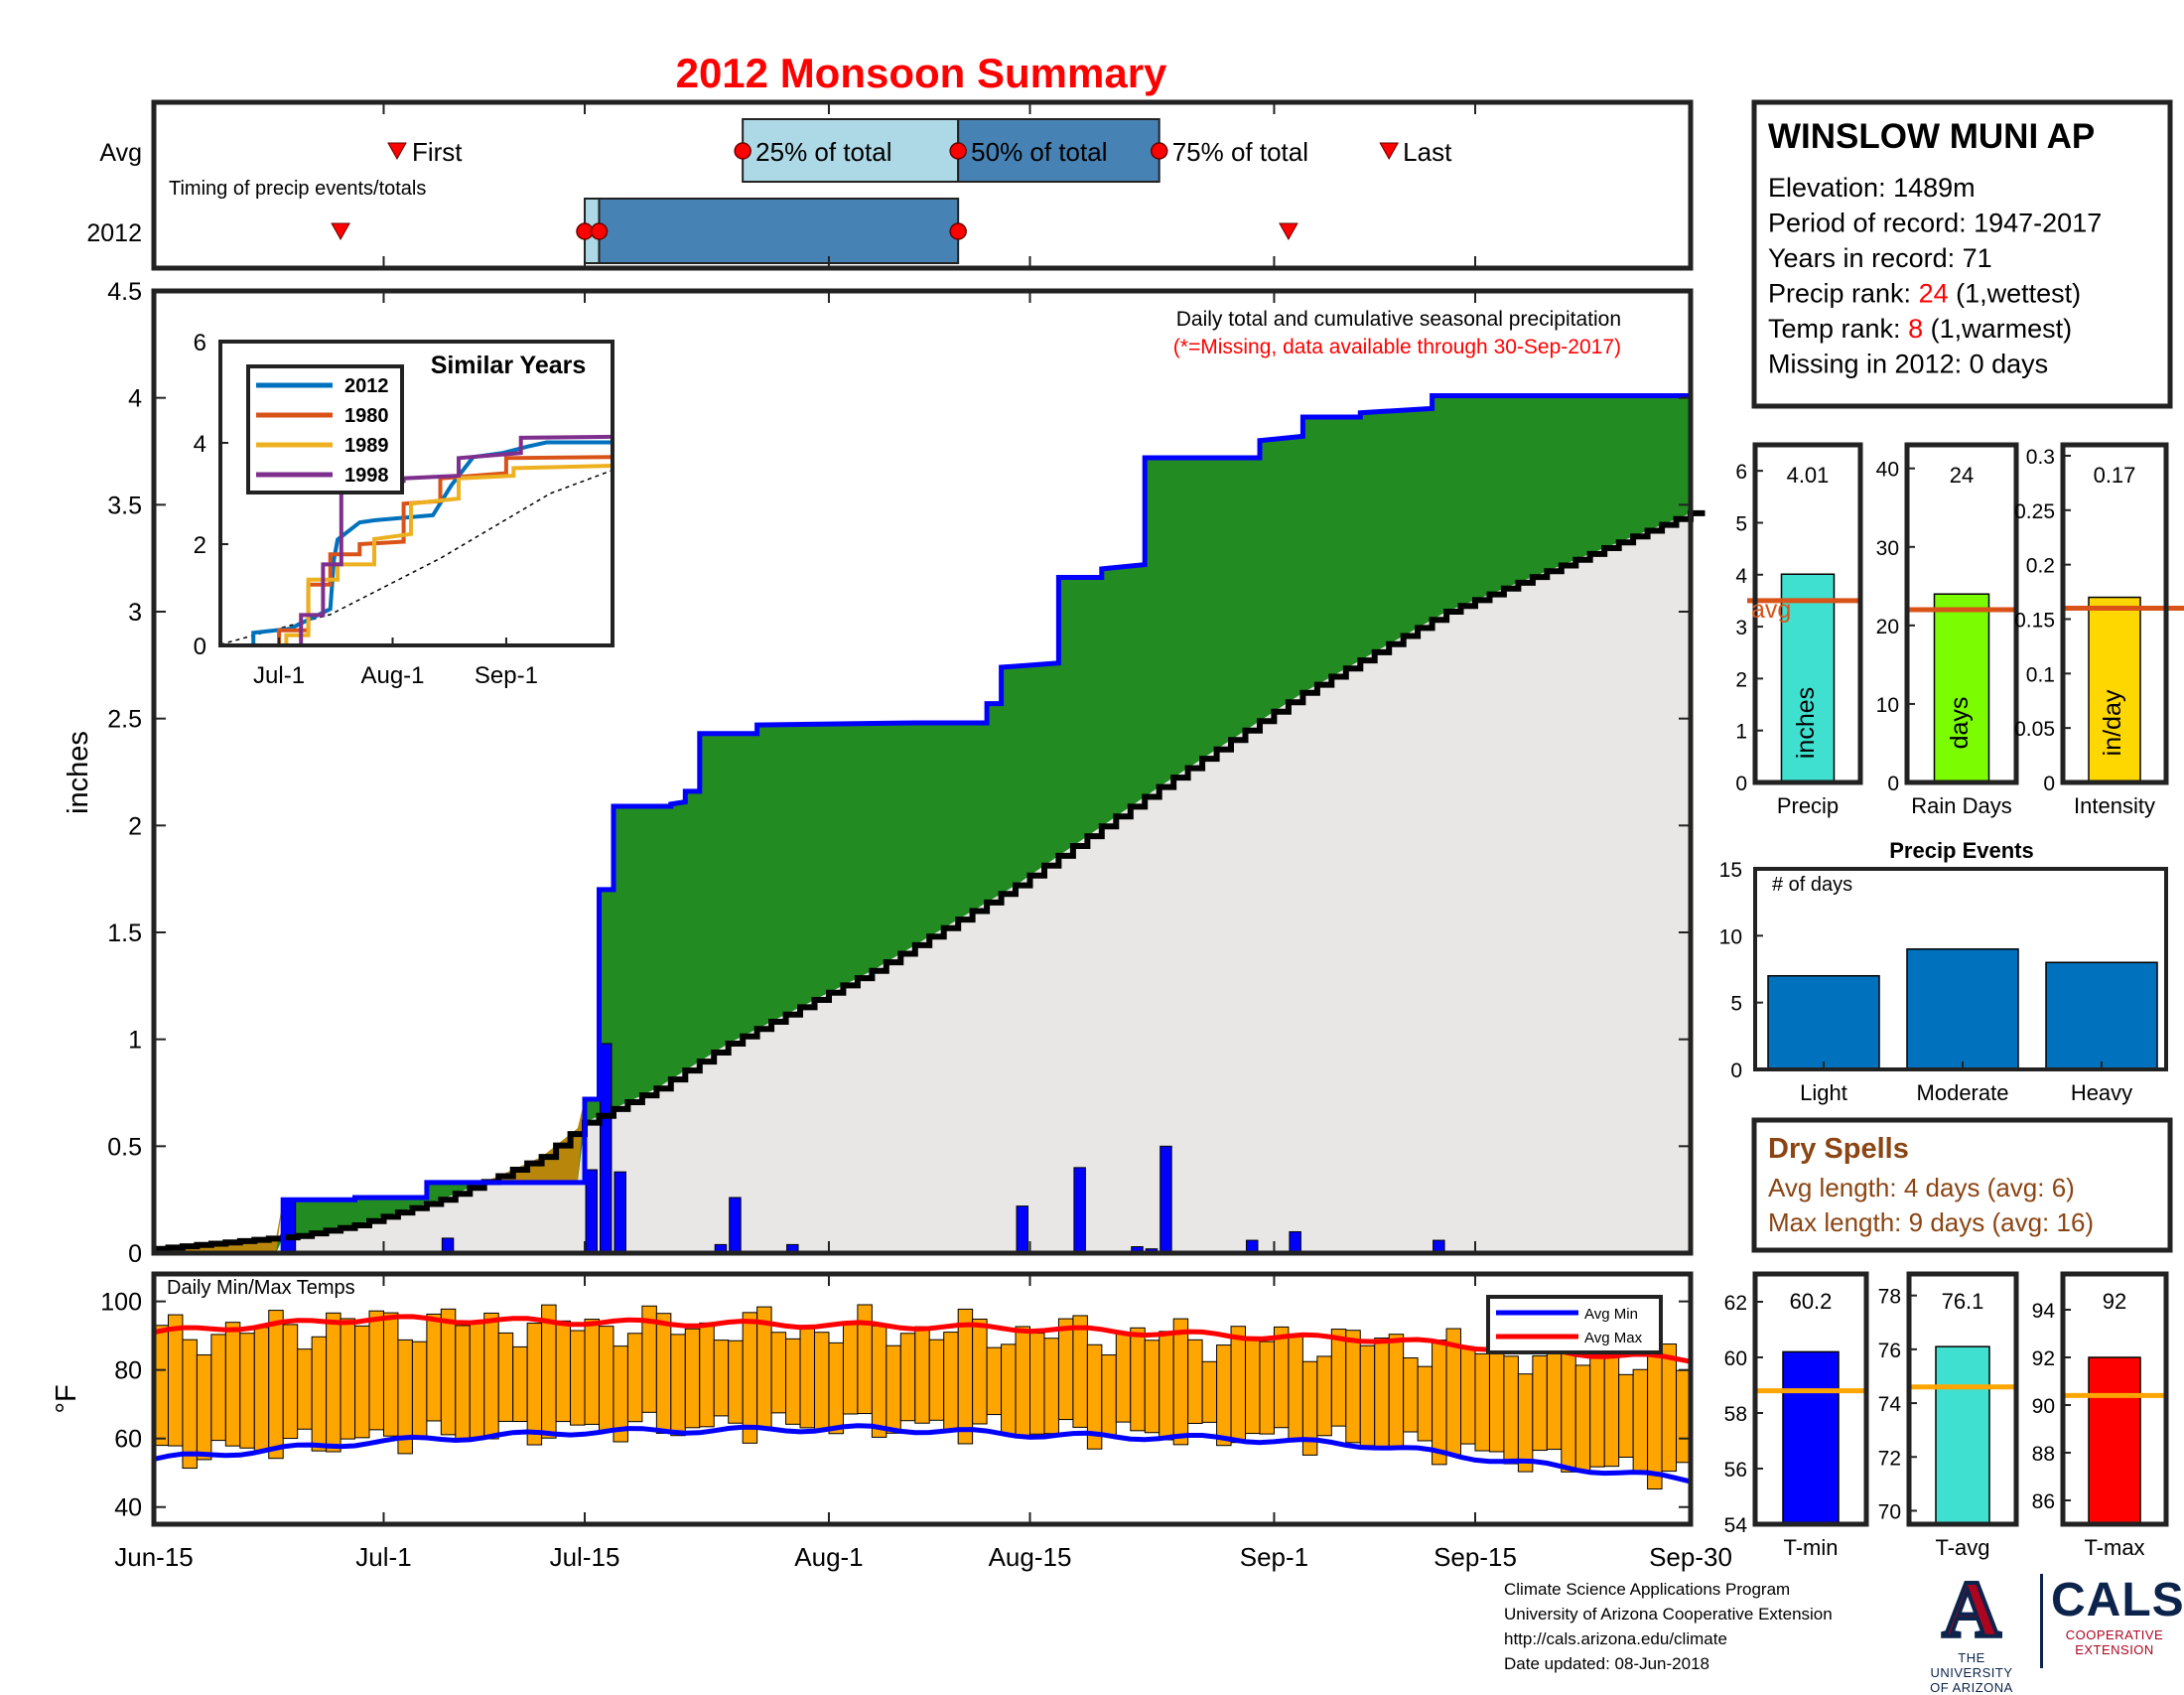 This screenshot has height=1695, width=2184. I want to click on events-y-tick-label: 5, so click(1736, 1005).